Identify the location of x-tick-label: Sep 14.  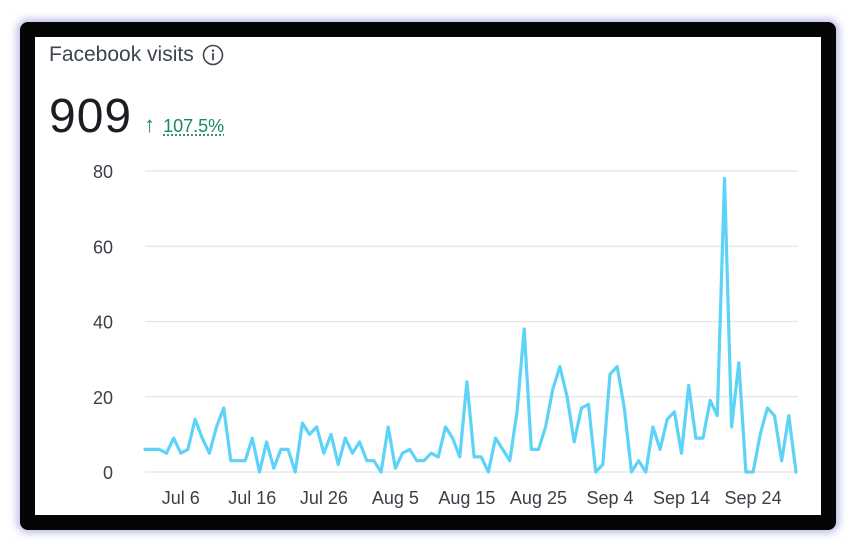
(681, 498).